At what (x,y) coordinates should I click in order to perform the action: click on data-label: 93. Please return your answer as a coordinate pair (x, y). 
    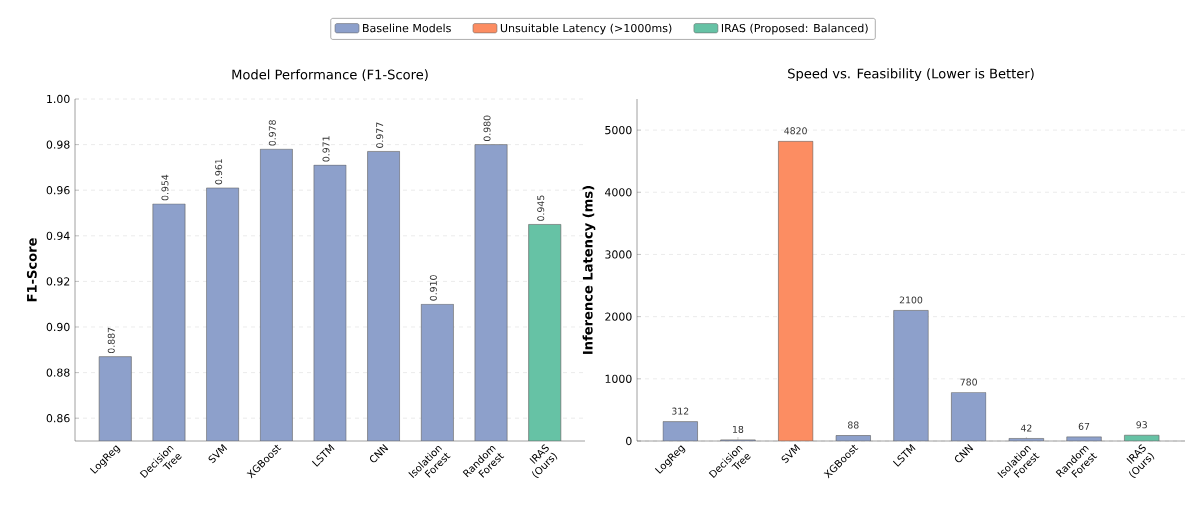
    Looking at the image, I should click on (1141, 425).